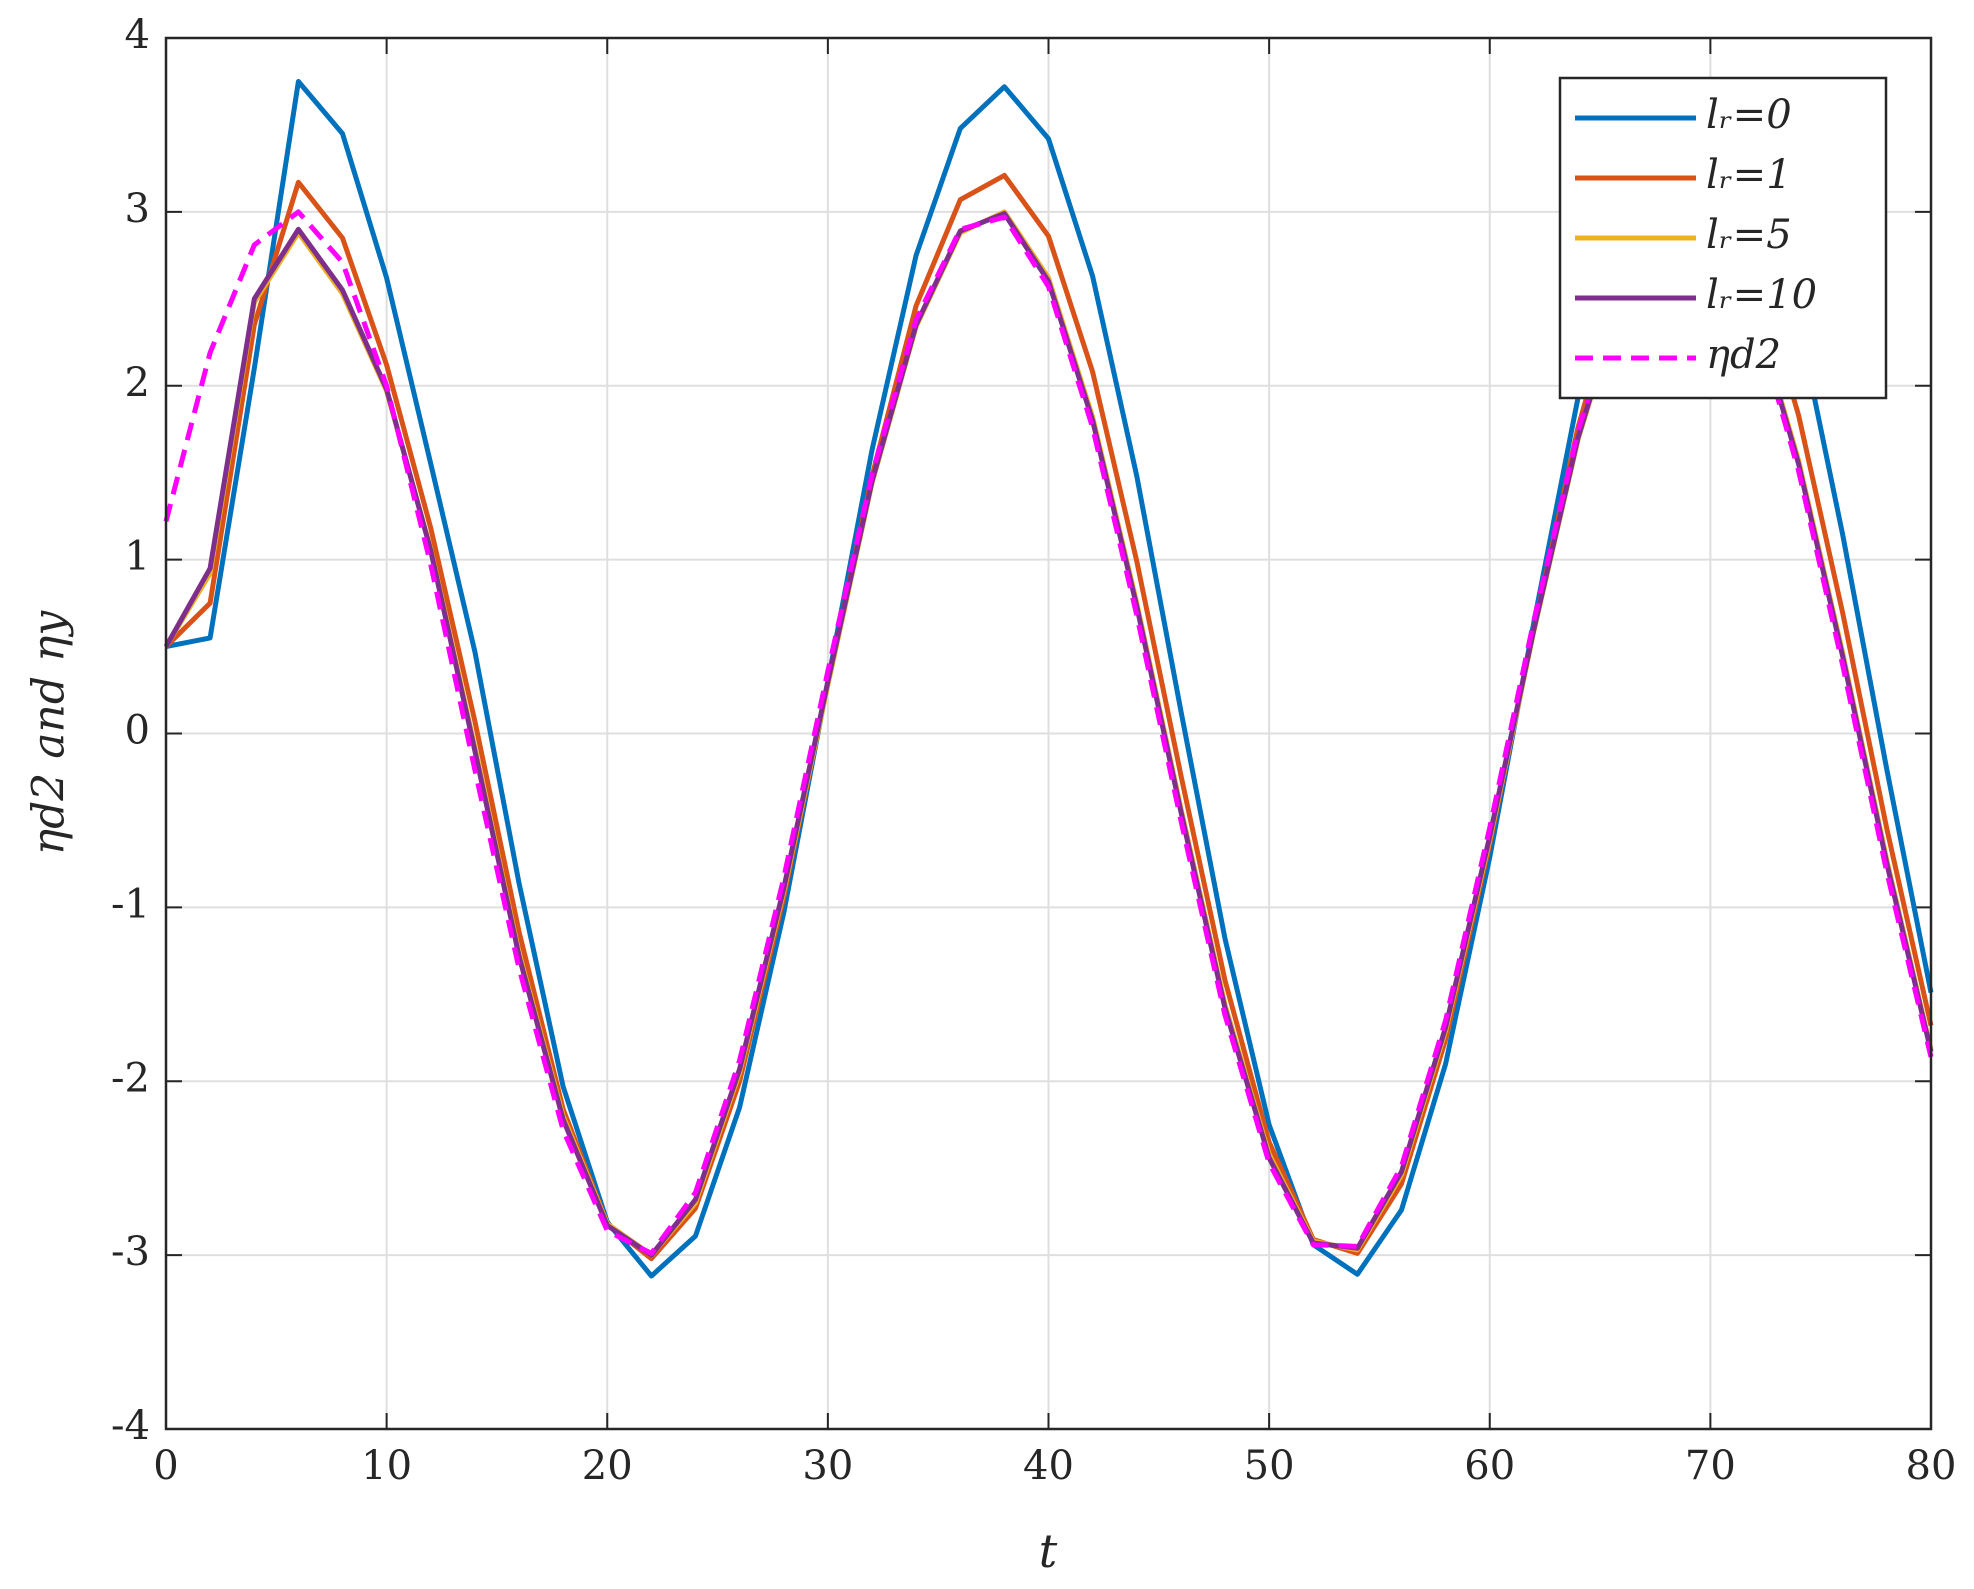 This screenshot has height=1589, width=1974. What do you see at coordinates (1931, 1466) in the screenshot?
I see `x-tick-label: 80` at bounding box center [1931, 1466].